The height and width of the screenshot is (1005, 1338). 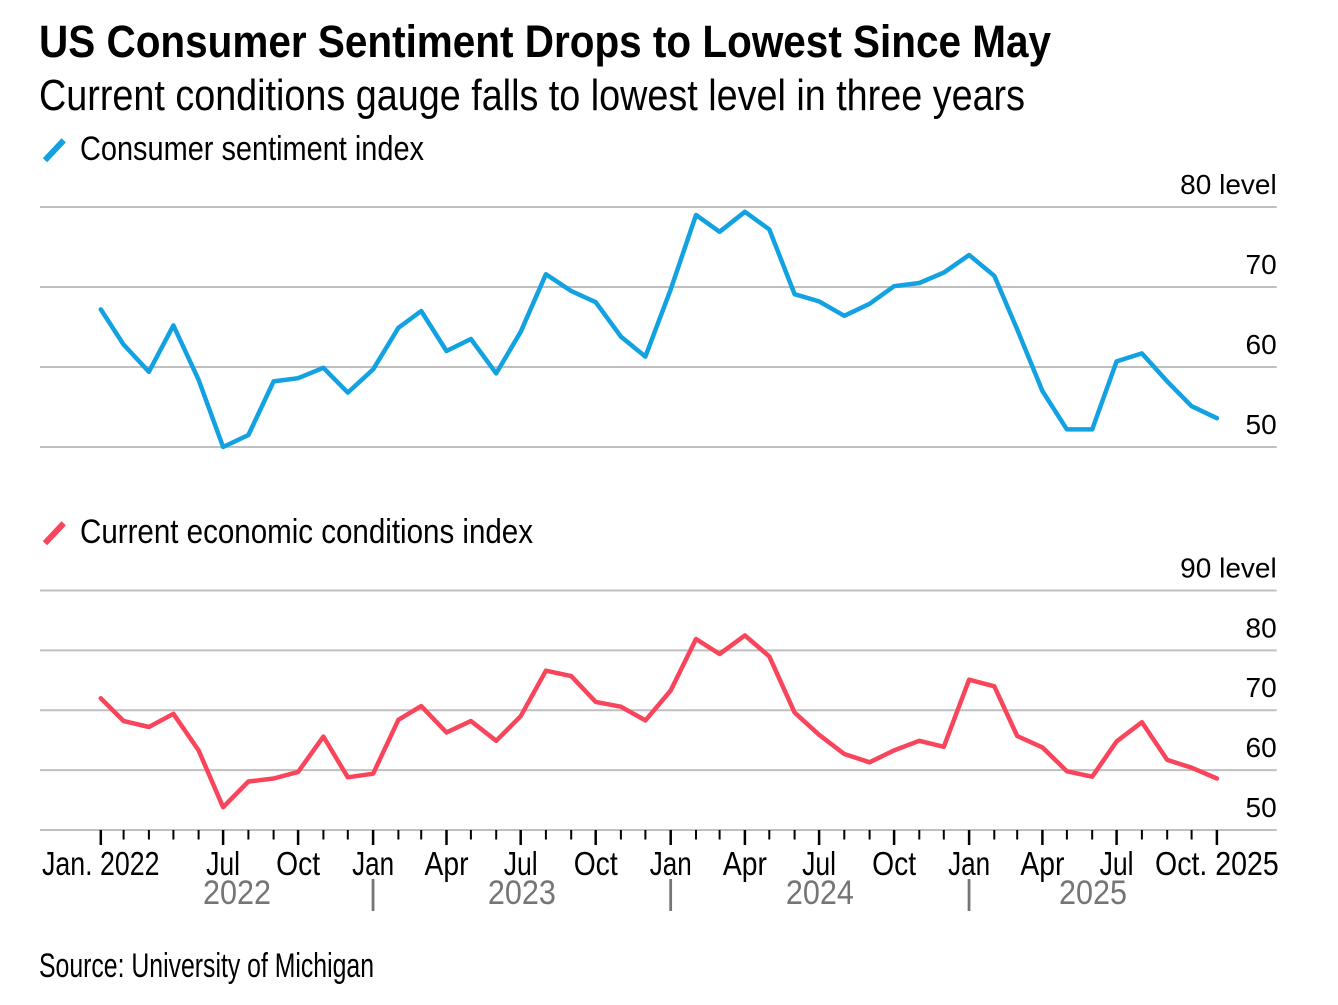 I want to click on svg-text: Oct. 2025, so click(x=1217, y=863).